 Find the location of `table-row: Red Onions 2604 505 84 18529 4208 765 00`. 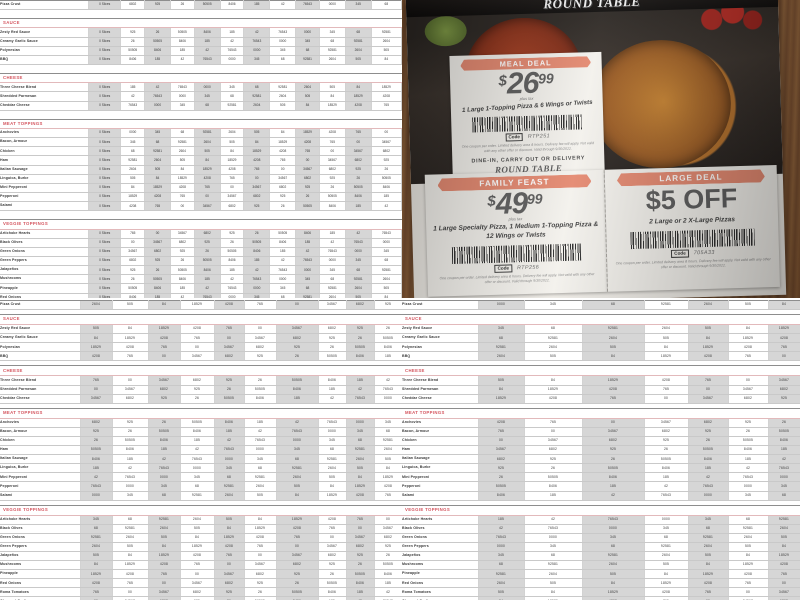

table-row: Red Onions 2604 505 84 18529 4208 765 00 is located at coordinates (601, 583).